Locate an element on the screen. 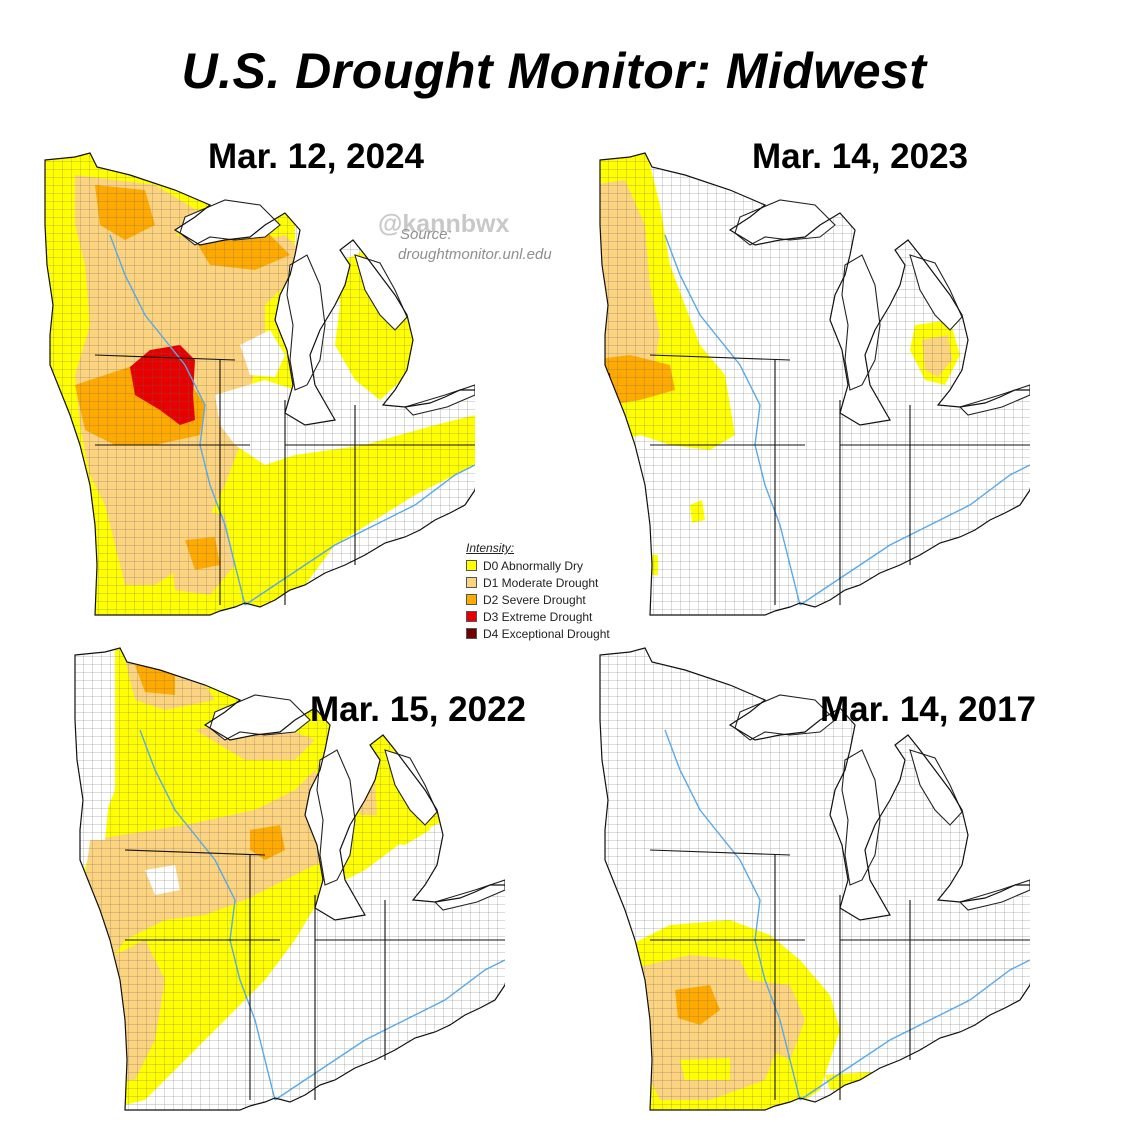 Image resolution: width=1138 pixels, height=1125 pixels. source-label: Source: is located at coordinates (426, 234).